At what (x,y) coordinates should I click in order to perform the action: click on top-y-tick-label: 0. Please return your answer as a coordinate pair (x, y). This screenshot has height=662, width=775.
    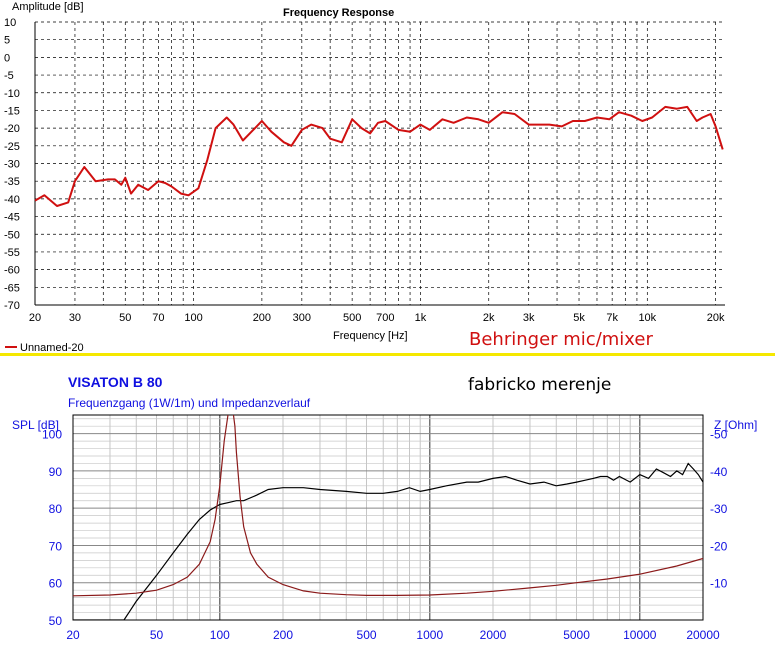
    Looking at the image, I should click on (7, 58).